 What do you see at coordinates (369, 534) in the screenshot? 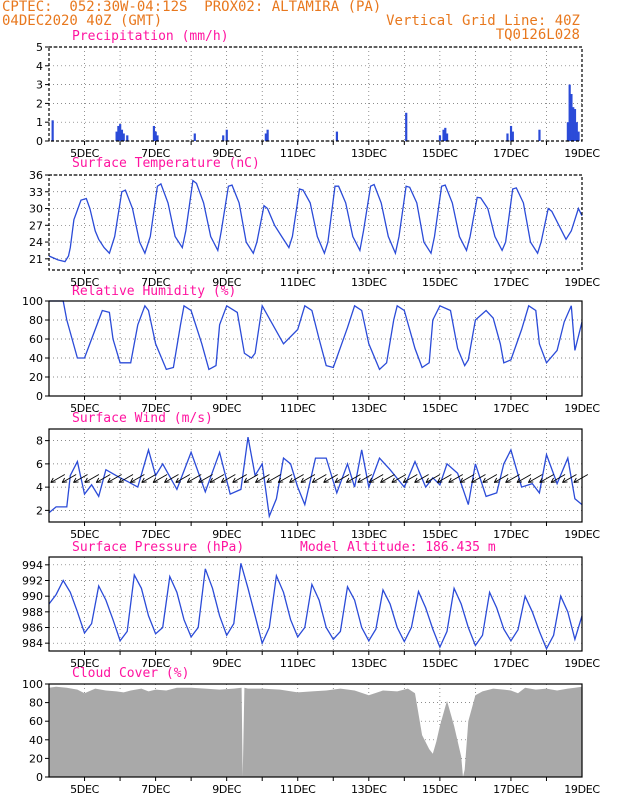
I see `wind-date-label: 13DEC` at bounding box center [369, 534].